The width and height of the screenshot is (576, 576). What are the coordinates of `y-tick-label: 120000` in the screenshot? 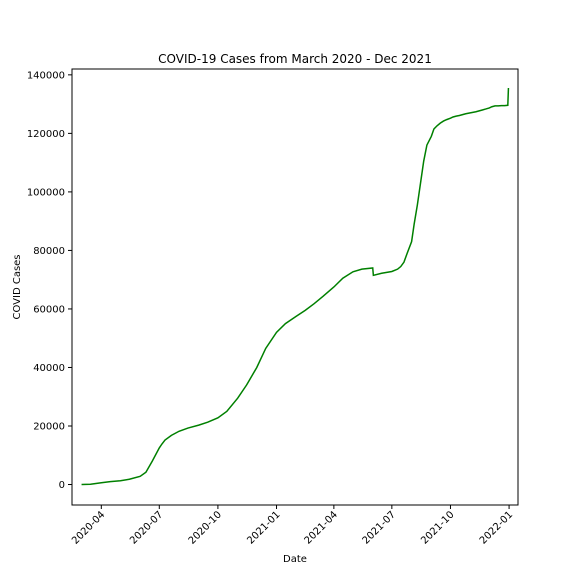 It's located at (46, 134).